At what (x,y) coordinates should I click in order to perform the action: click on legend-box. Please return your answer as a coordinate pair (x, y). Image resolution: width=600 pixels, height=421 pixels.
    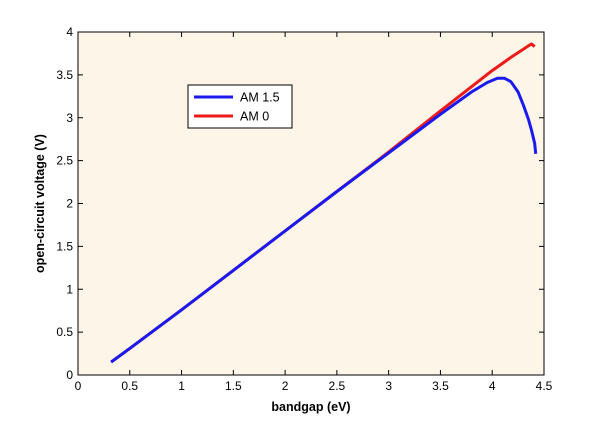
    Looking at the image, I should click on (240, 106).